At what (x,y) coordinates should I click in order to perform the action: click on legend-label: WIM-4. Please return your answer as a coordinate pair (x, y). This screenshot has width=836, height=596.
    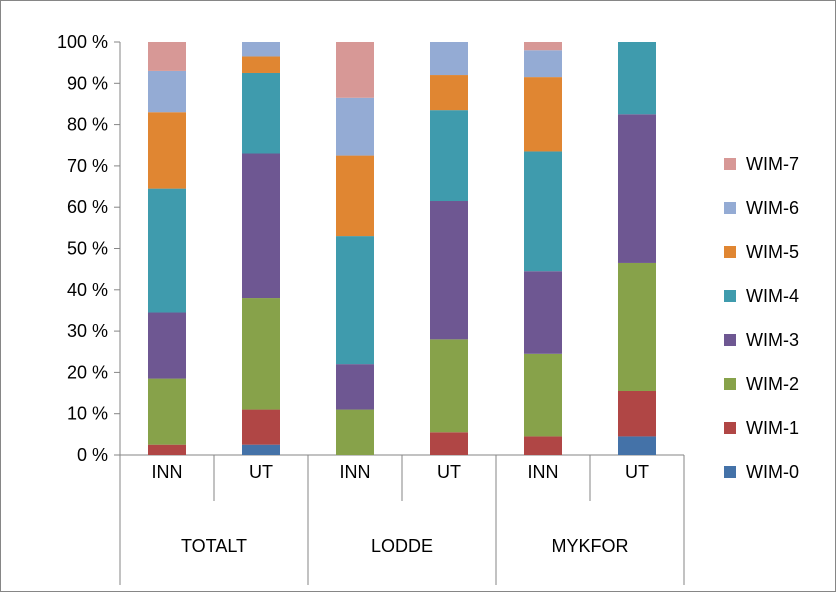
    Looking at the image, I should click on (772, 296).